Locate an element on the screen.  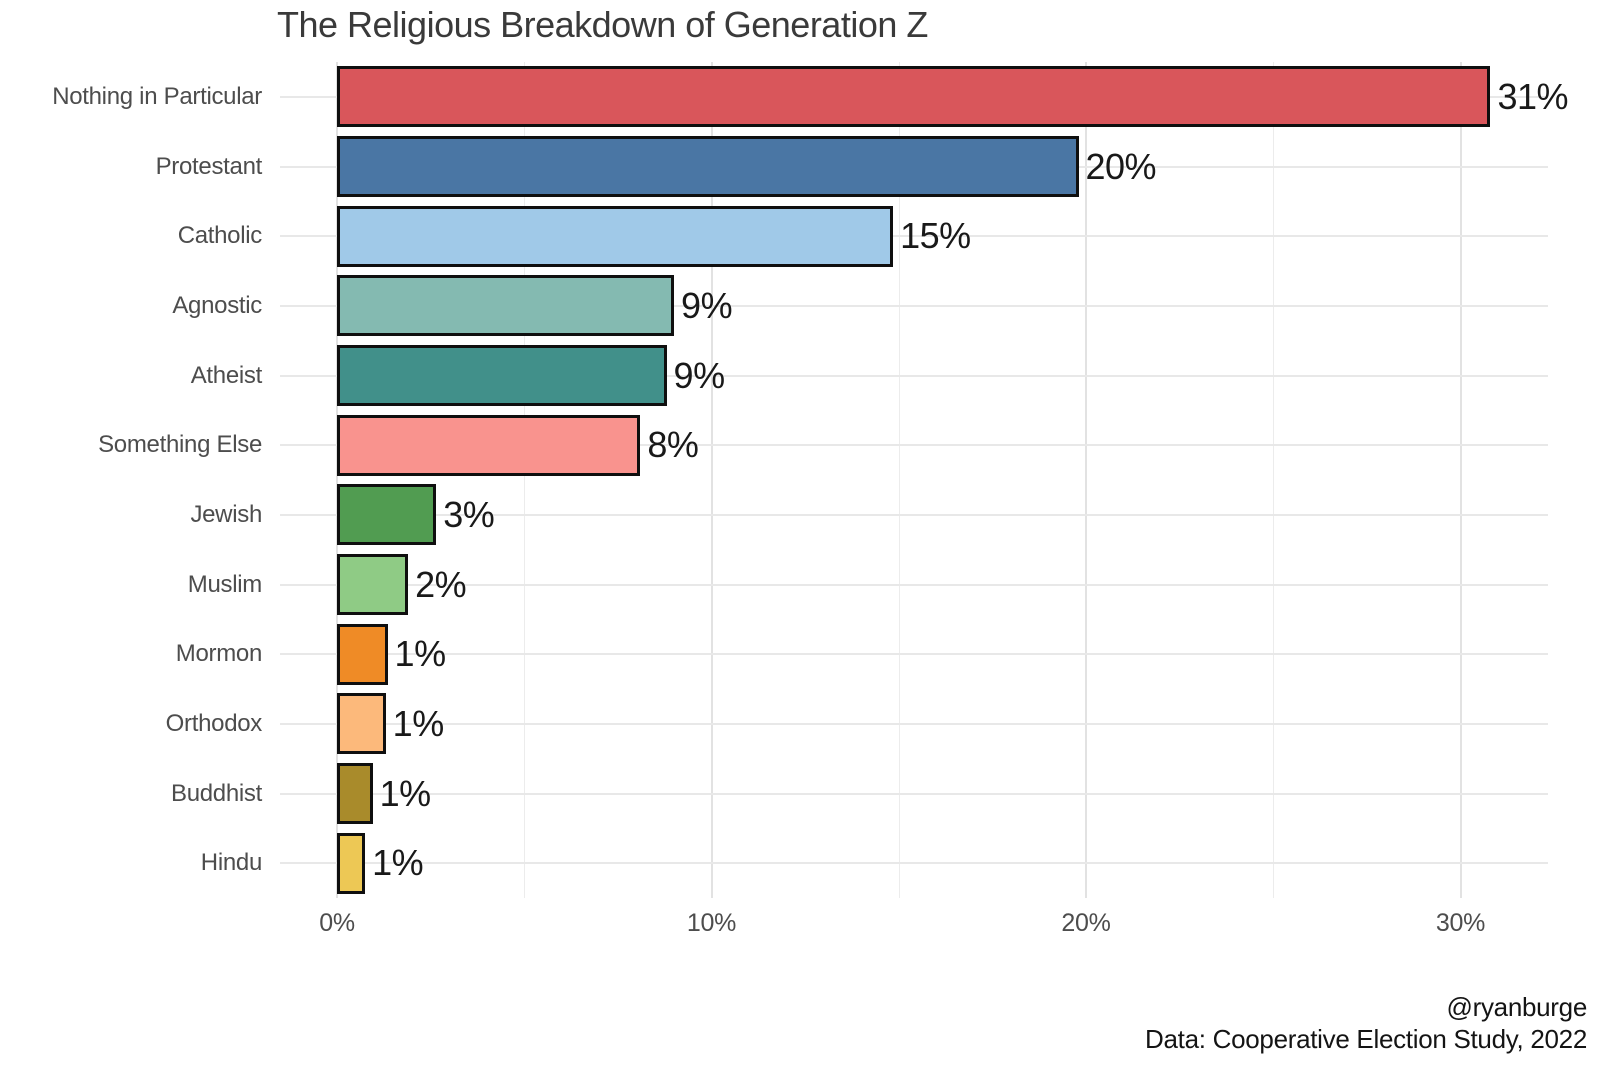
category-label: Jewish is located at coordinates (226, 514).